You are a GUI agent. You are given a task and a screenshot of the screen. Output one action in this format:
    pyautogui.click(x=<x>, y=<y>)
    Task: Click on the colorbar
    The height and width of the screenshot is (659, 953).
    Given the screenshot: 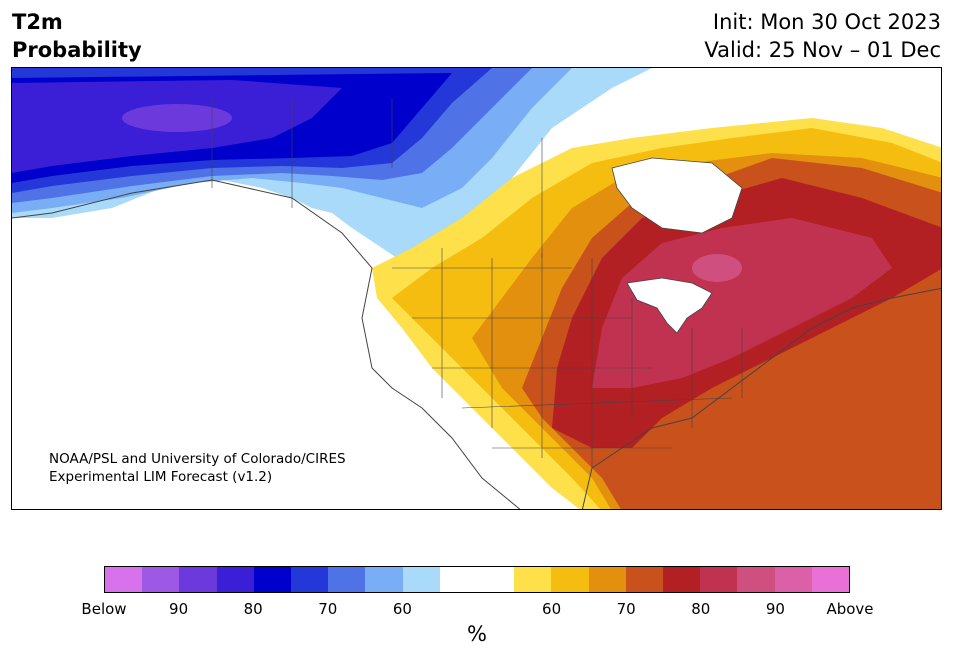 What is the action you would take?
    pyautogui.click(x=477, y=579)
    